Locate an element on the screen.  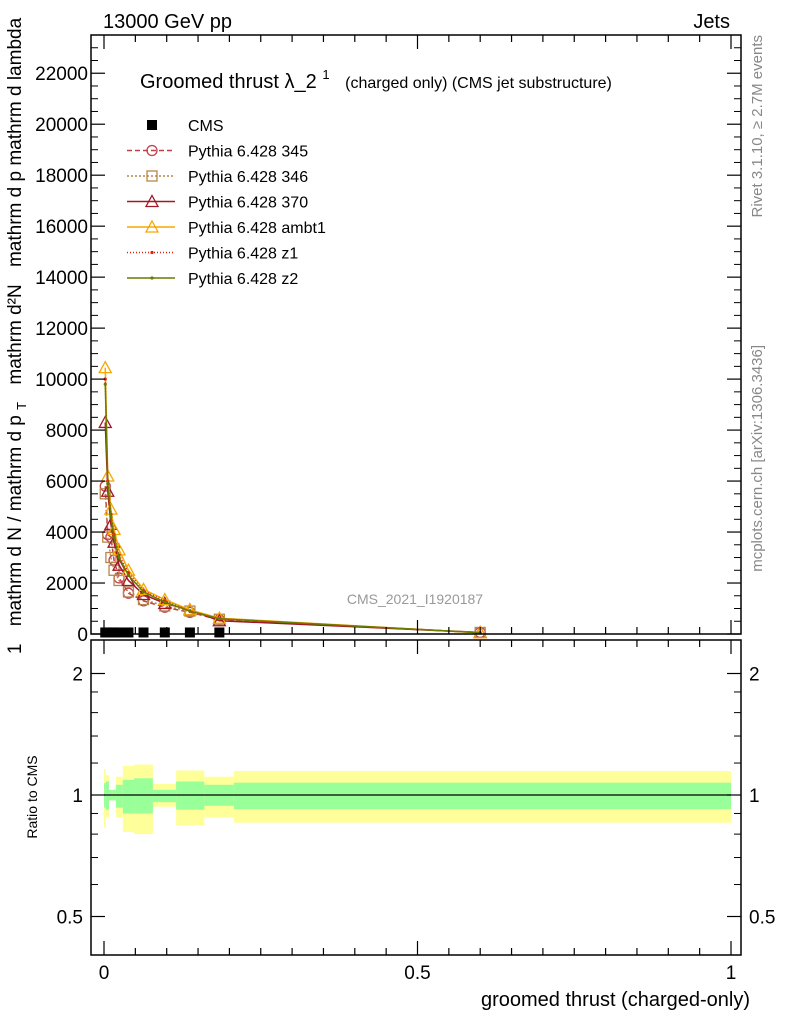
y-tick-label: 4000 is located at coordinates (67, 533).